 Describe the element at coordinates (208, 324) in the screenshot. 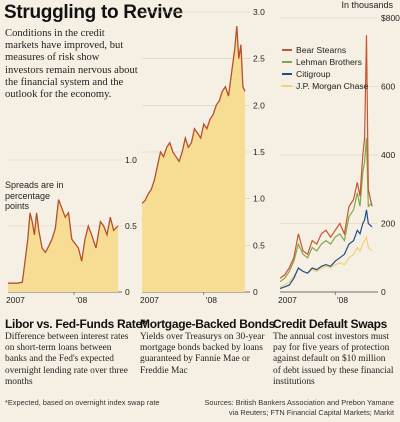

I see `mbs-chart-title: Mortgage-Backed Bonds` at that location.